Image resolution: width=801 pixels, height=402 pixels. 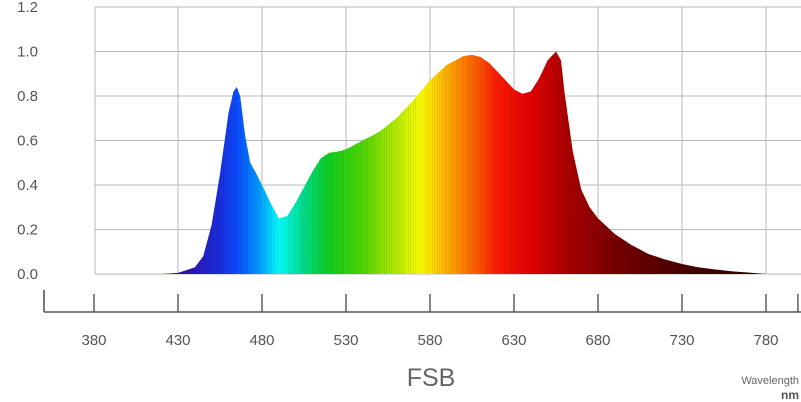 What do you see at coordinates (93, 340) in the screenshot?
I see `x-tick-label: 380` at bounding box center [93, 340].